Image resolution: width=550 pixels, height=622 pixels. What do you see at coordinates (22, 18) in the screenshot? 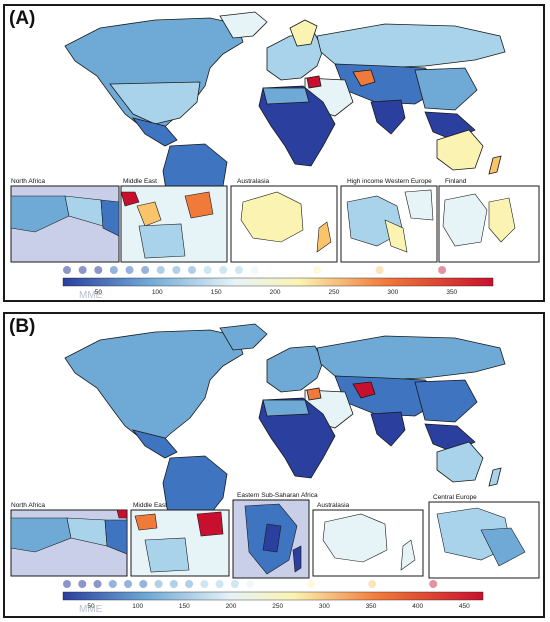
I see `panel-a-letter: (A)` at bounding box center [22, 18].